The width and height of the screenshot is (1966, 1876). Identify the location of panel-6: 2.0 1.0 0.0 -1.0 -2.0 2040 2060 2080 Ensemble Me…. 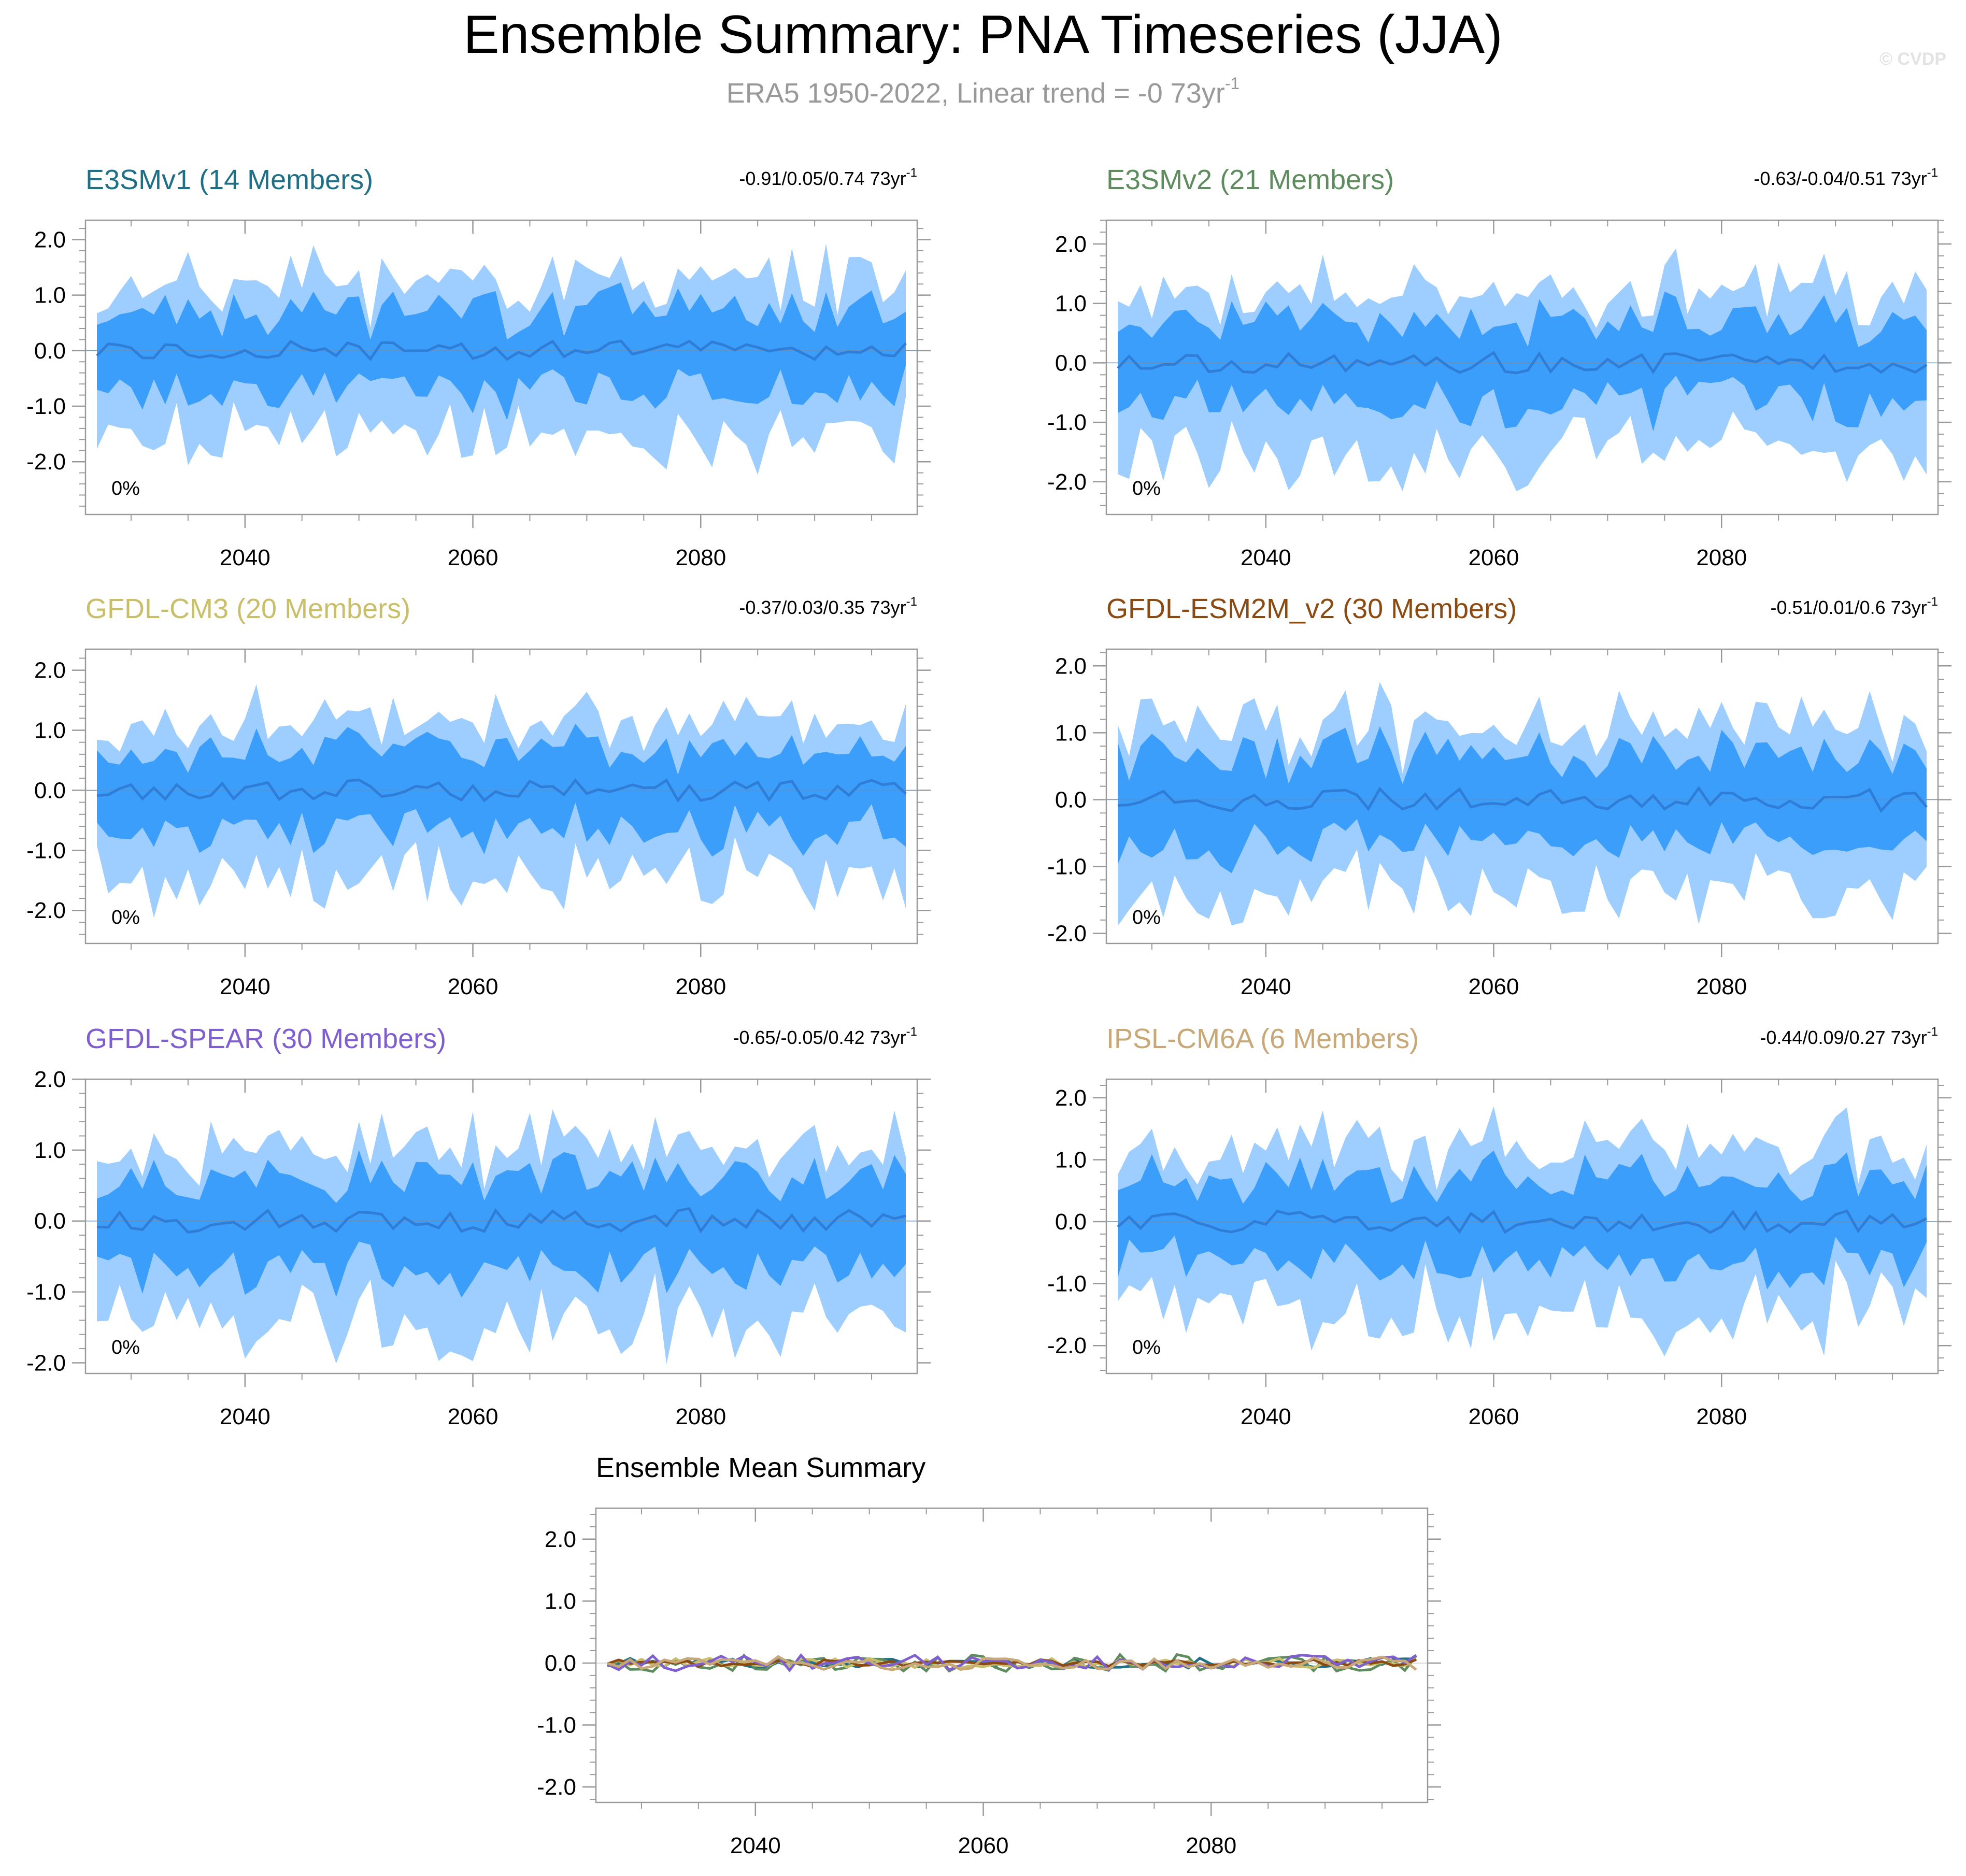
(989, 1655).